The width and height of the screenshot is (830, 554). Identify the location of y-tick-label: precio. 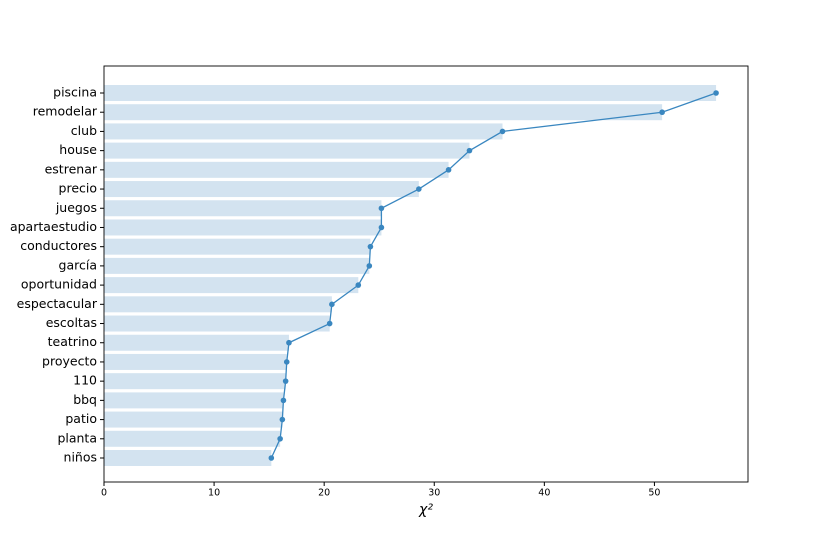
(78, 188).